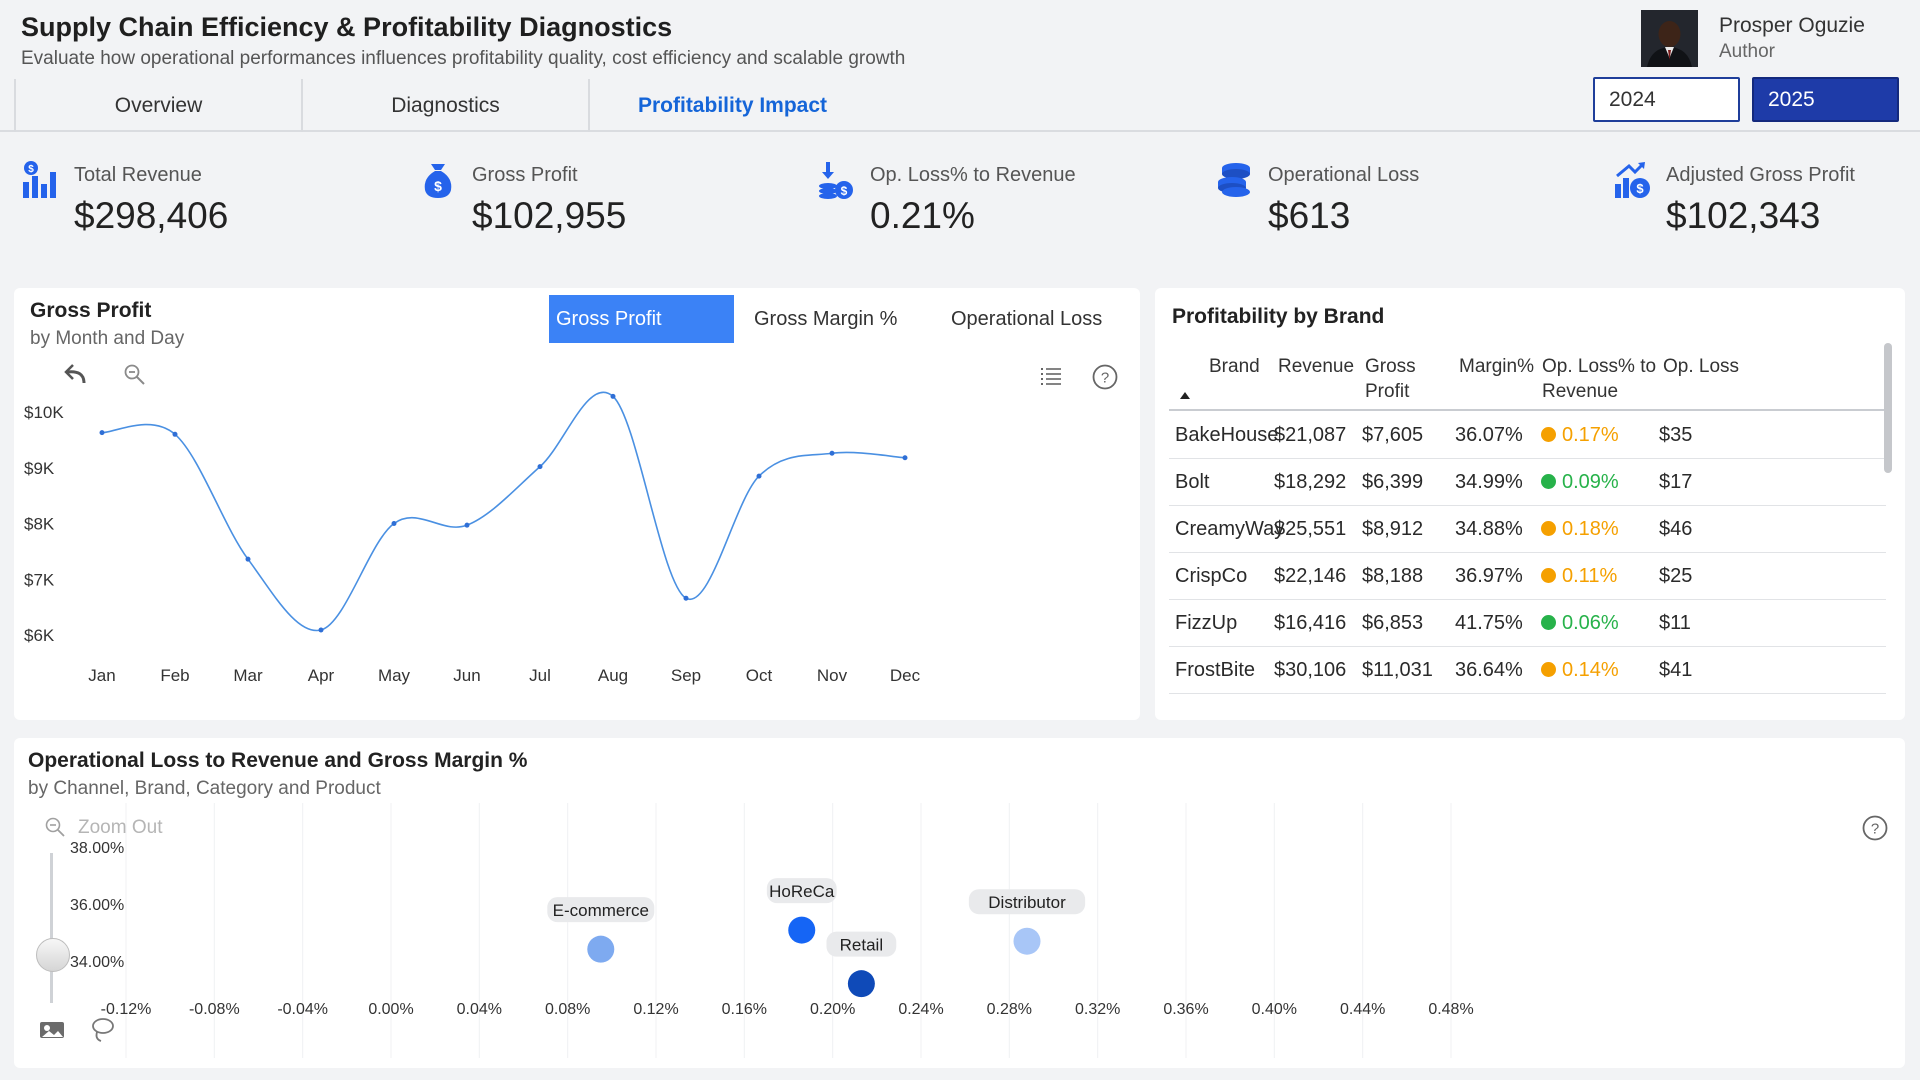 This screenshot has width=1920, height=1080. What do you see at coordinates (1590, 482) in the screenshot?
I see `op-loss-pct-value: 0.09%` at bounding box center [1590, 482].